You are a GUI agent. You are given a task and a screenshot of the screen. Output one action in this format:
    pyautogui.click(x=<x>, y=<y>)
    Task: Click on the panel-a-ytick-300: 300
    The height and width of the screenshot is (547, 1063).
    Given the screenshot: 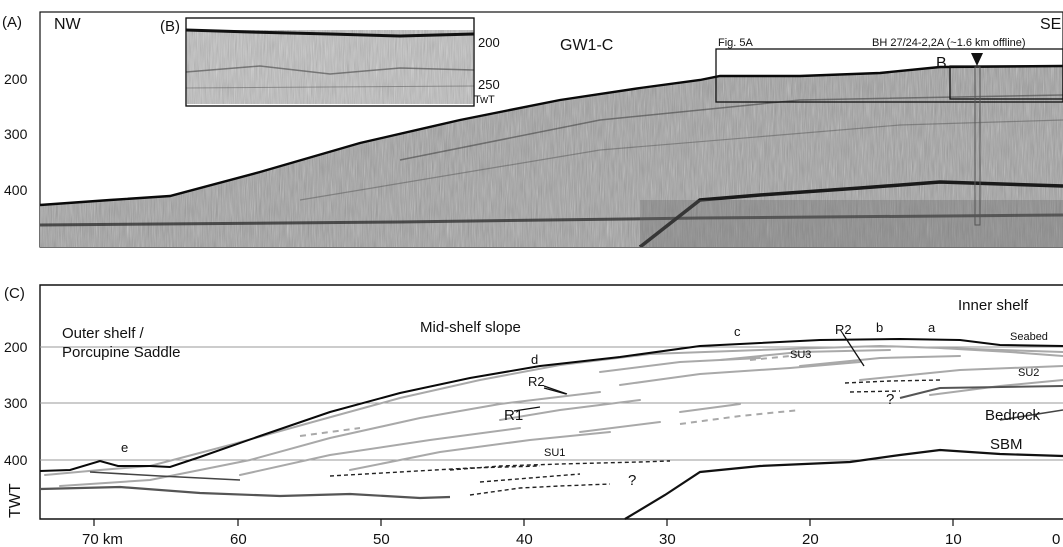 What is the action you would take?
    pyautogui.click(x=16, y=134)
    